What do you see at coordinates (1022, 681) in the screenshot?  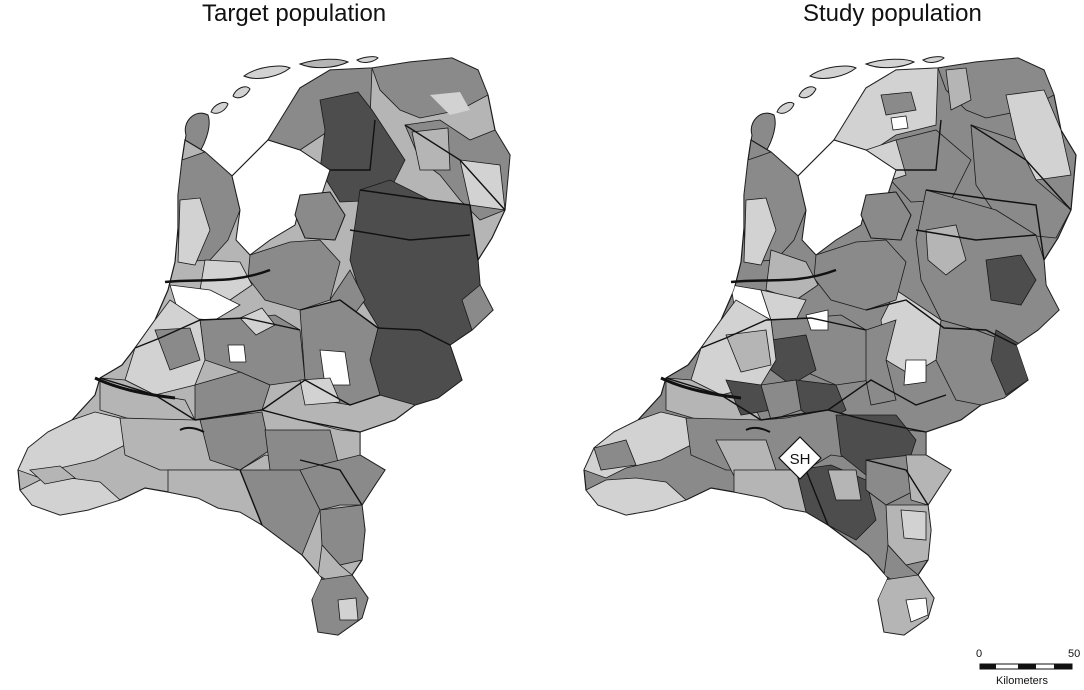 I see `scale-bar-unit-label: Kilometers` at bounding box center [1022, 681].